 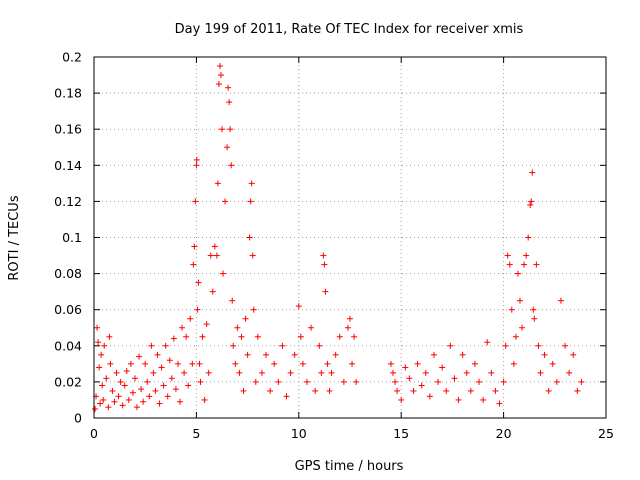 What do you see at coordinates (68, 345) in the screenshot?
I see `y-tick-label: 0.04` at bounding box center [68, 345].